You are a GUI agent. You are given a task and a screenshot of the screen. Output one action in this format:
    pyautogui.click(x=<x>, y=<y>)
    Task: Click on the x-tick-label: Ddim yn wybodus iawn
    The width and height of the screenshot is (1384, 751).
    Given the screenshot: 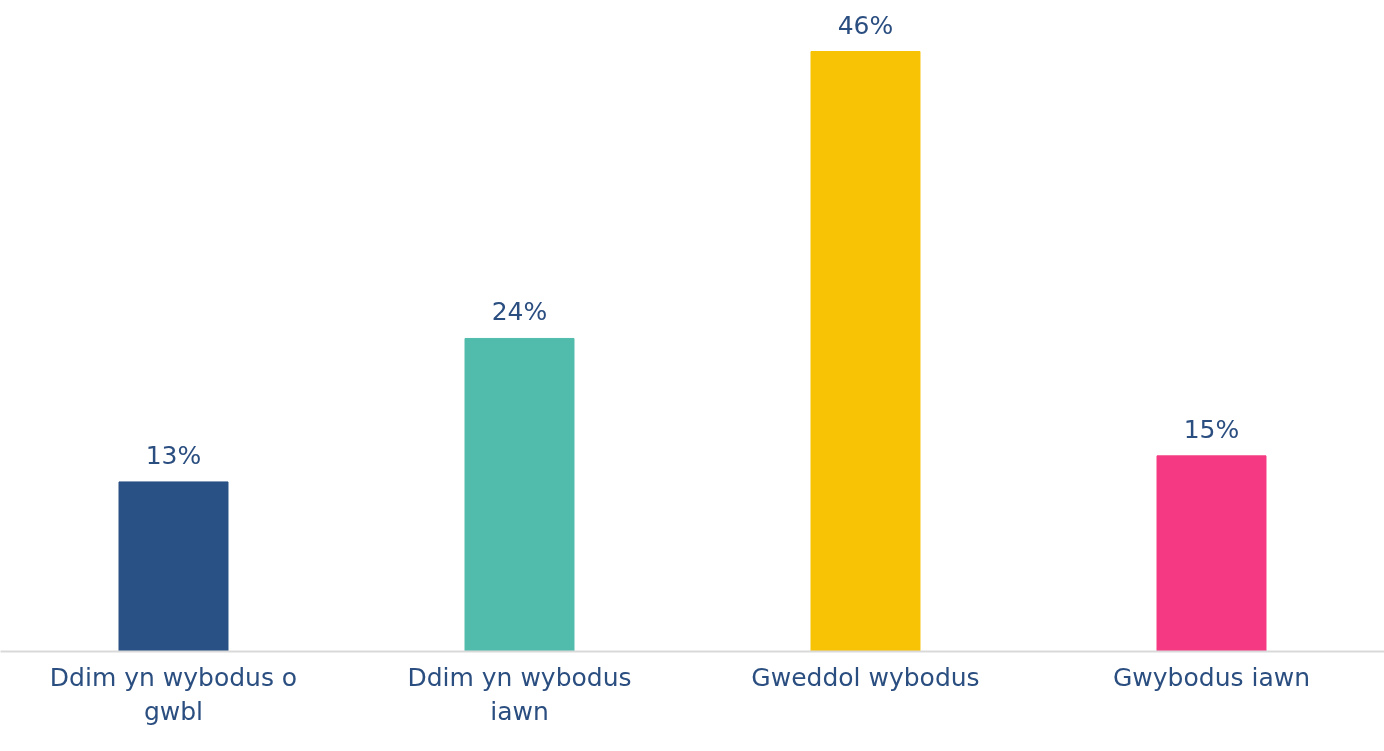 What is the action you would take?
    pyautogui.click(x=519, y=694)
    